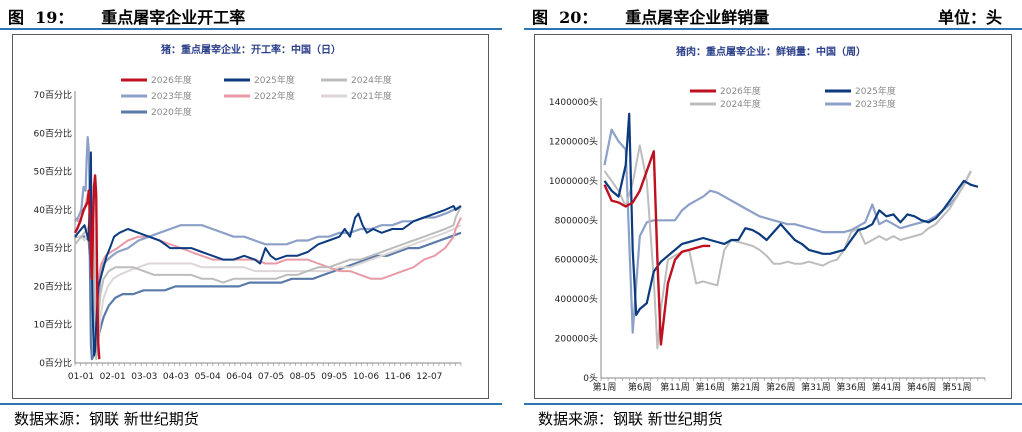 This screenshot has width=1022, height=432. Describe the element at coordinates (171, 112) in the screenshot. I see `legend-label: 2020年度` at that location.